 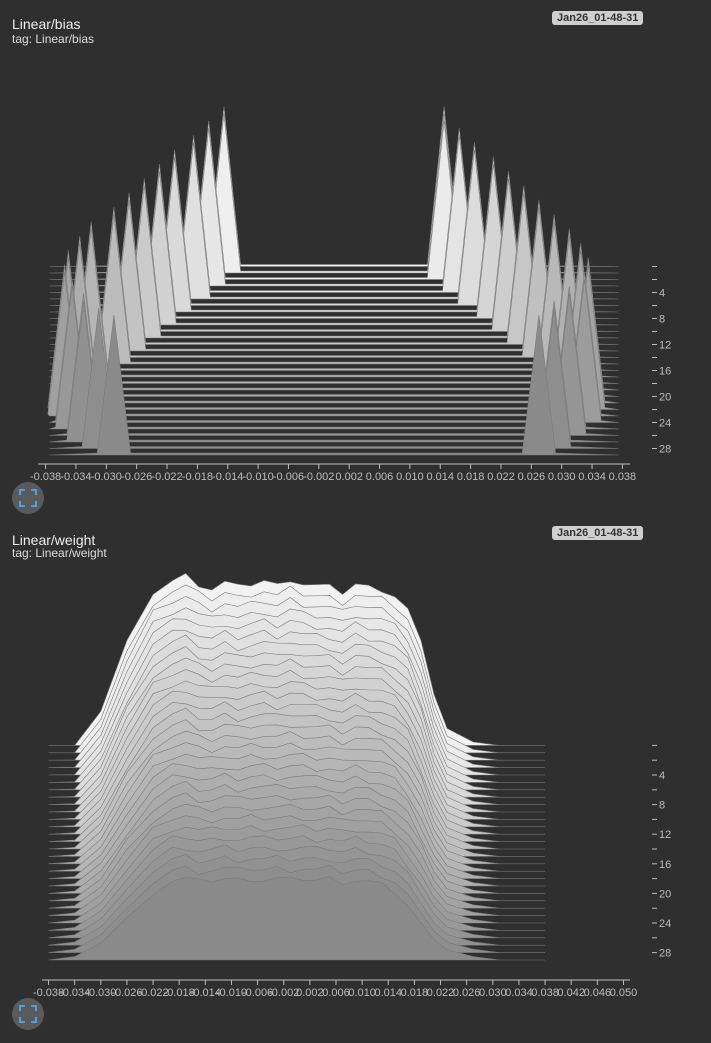 What do you see at coordinates (53, 39) in the screenshot?
I see `panel-tag: tag: Linear/bias` at bounding box center [53, 39].